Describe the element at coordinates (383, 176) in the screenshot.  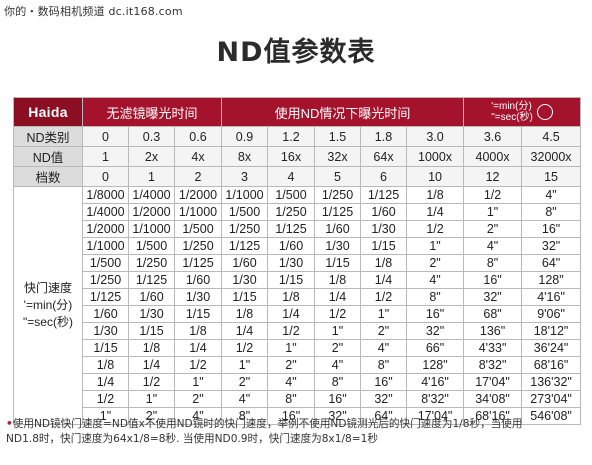
I see `meta-cell: 6` at that location.